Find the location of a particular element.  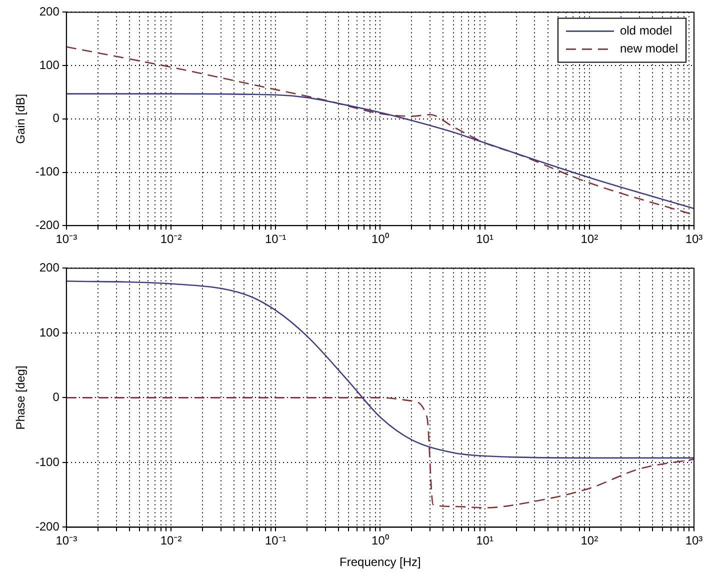

legend-label: new model is located at coordinates (649, 49).